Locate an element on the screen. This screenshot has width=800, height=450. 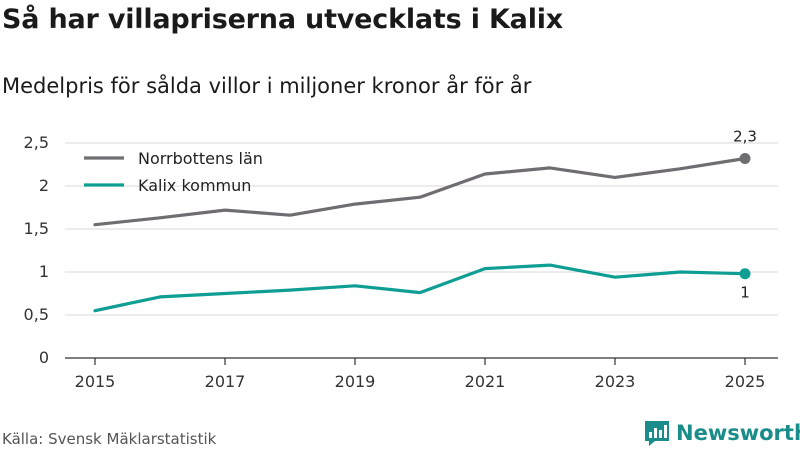
series-end-label: 1 is located at coordinates (745, 293).